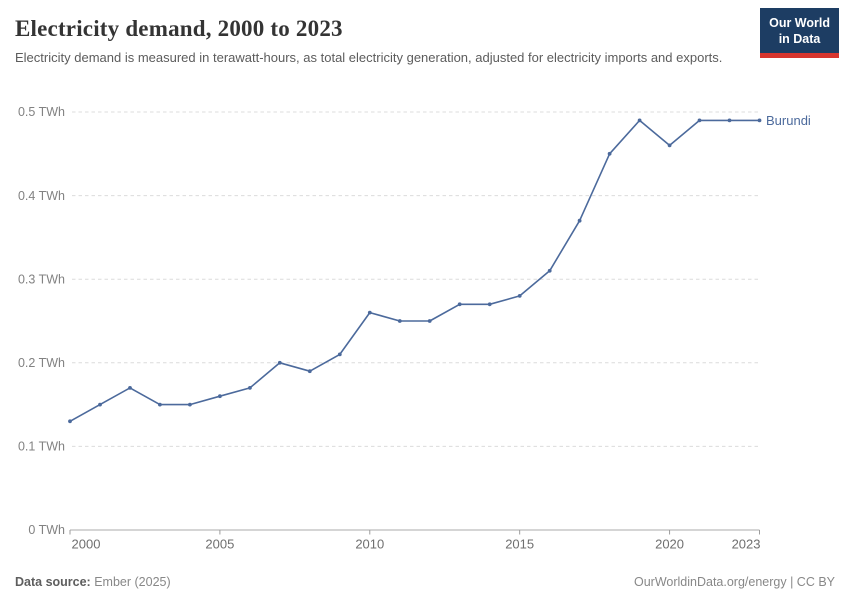 This screenshot has height=600, width=850. Describe the element at coordinates (179, 28) in the screenshot. I see `page-title: Electricity demand, 2000 to 2023` at that location.